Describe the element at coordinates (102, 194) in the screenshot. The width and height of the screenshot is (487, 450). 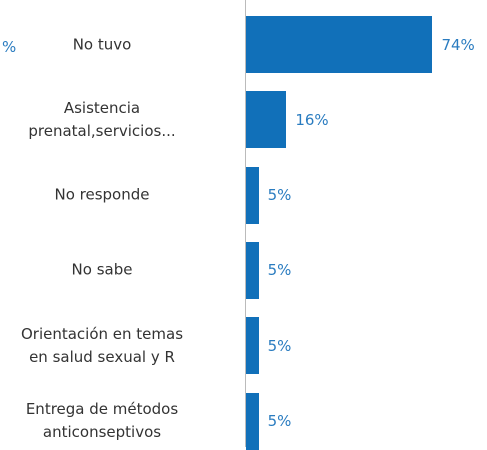
I see `category-label: No responde` at that location.